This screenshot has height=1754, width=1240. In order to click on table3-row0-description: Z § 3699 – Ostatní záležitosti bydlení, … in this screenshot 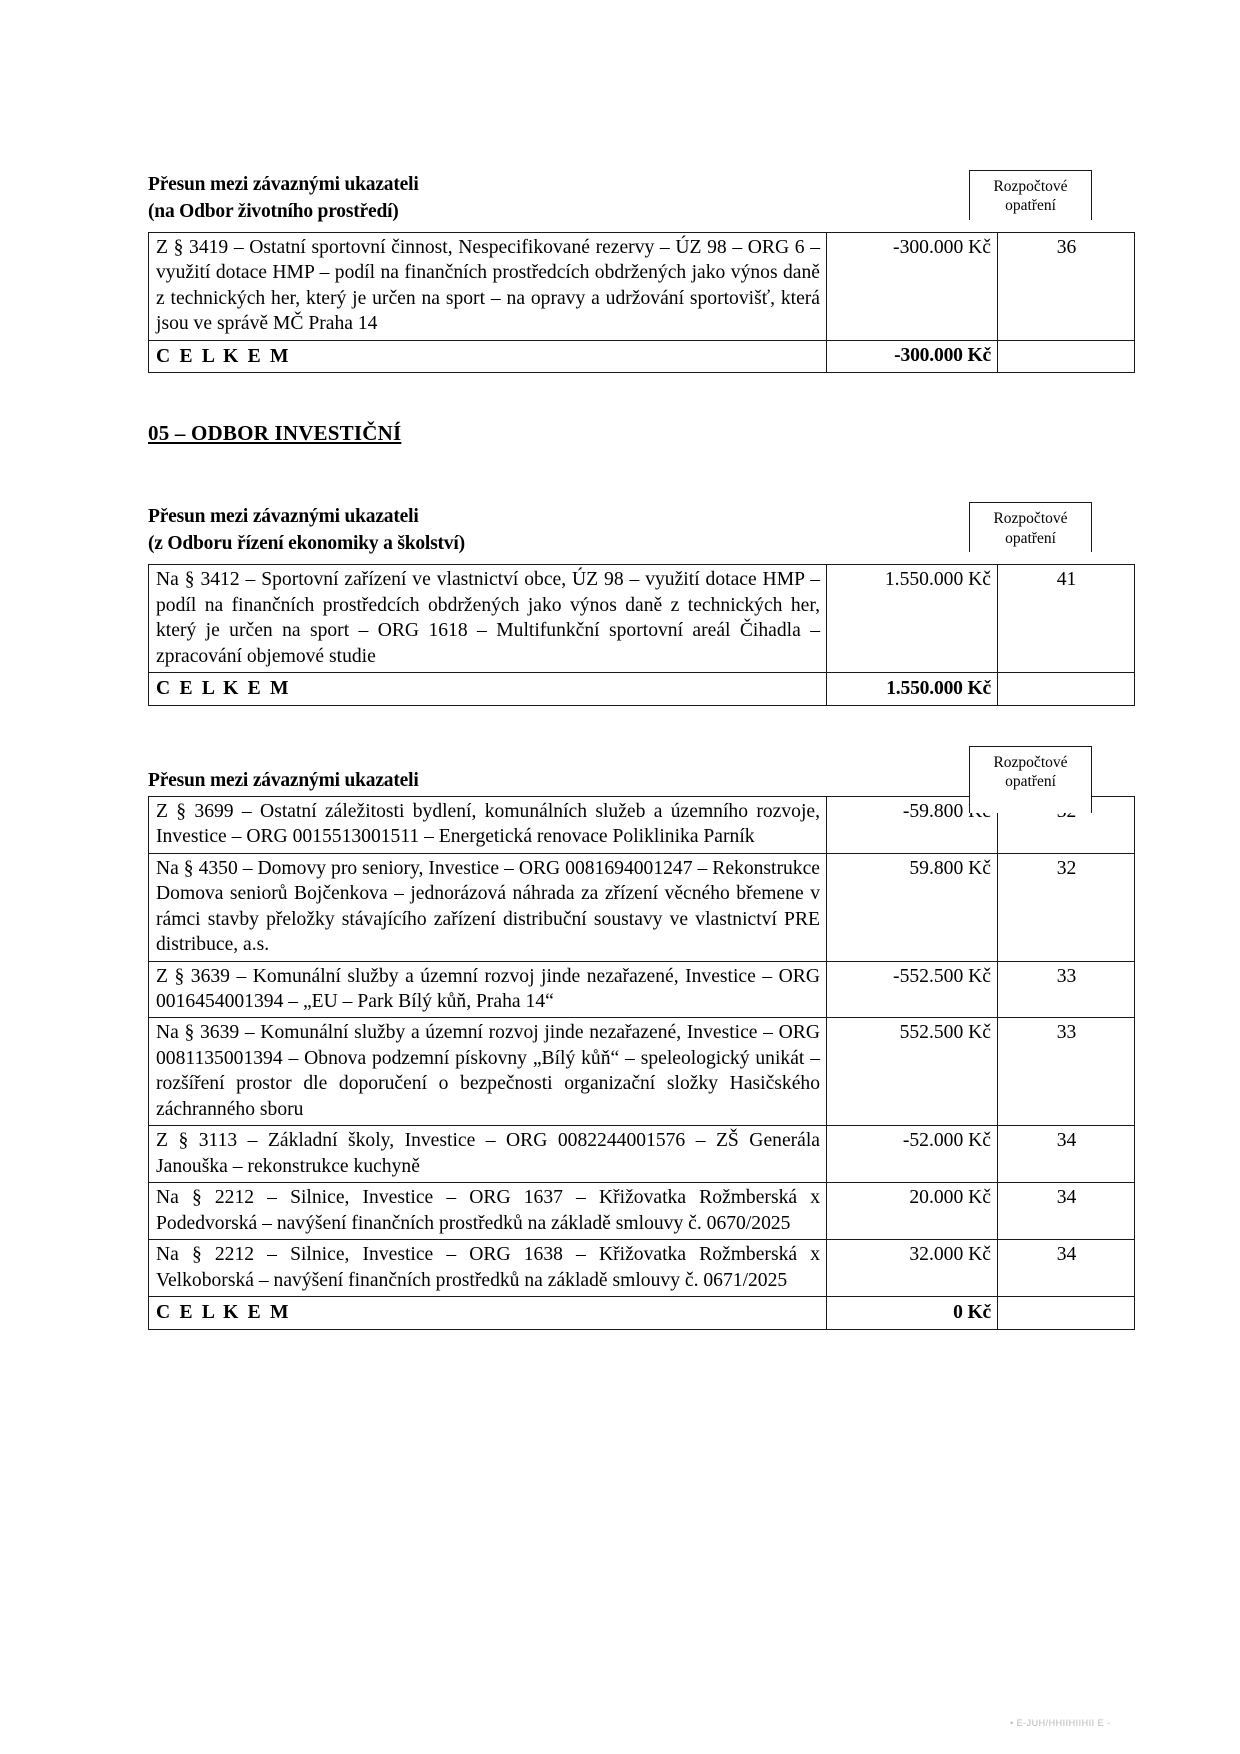, I will do `click(487, 824)`.